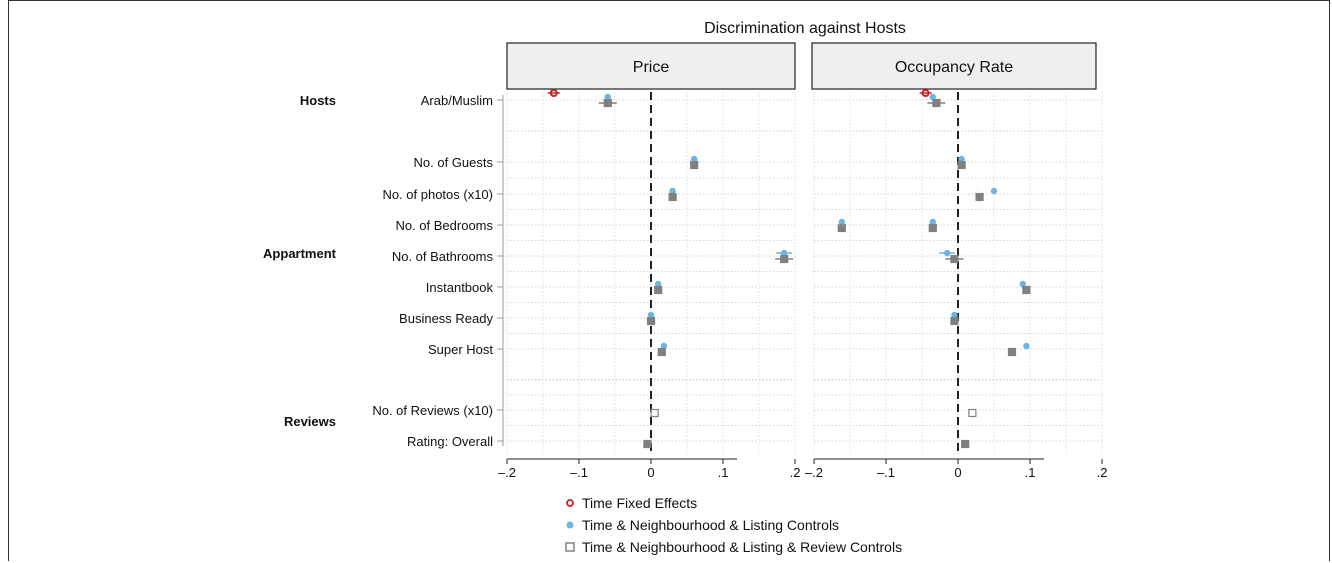 Image resolution: width=1332 pixels, height=563 pixels. I want to click on hollow-square-marker-icon, so click(570, 547).